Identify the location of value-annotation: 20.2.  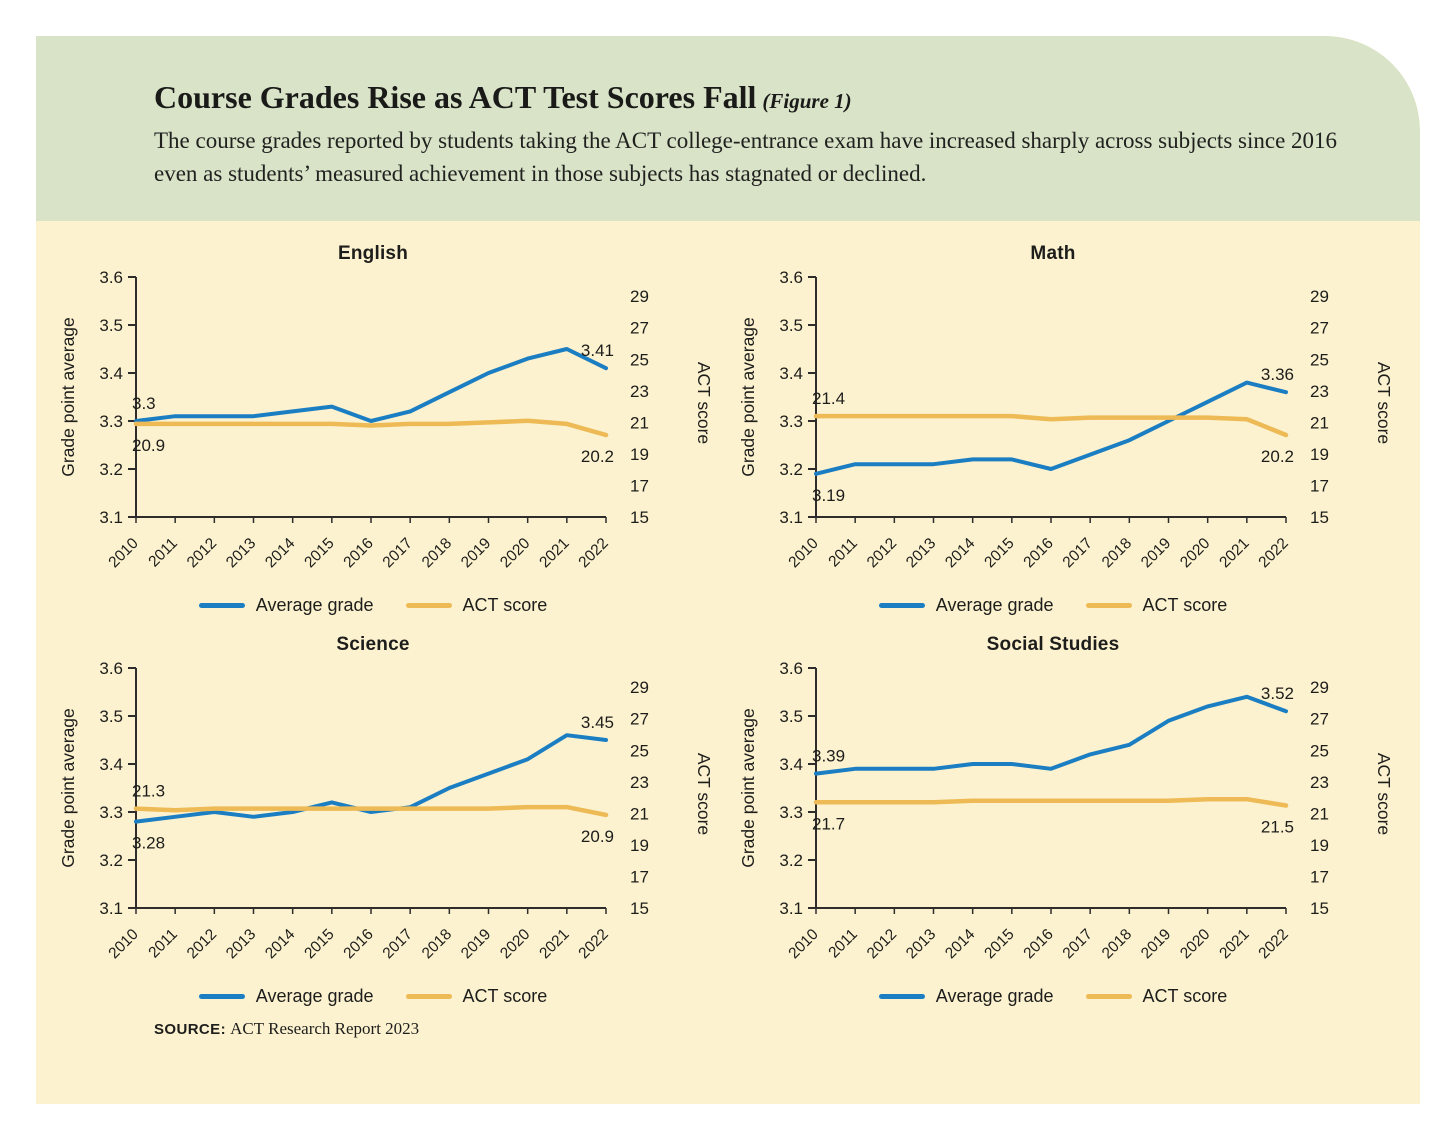
(597, 455).